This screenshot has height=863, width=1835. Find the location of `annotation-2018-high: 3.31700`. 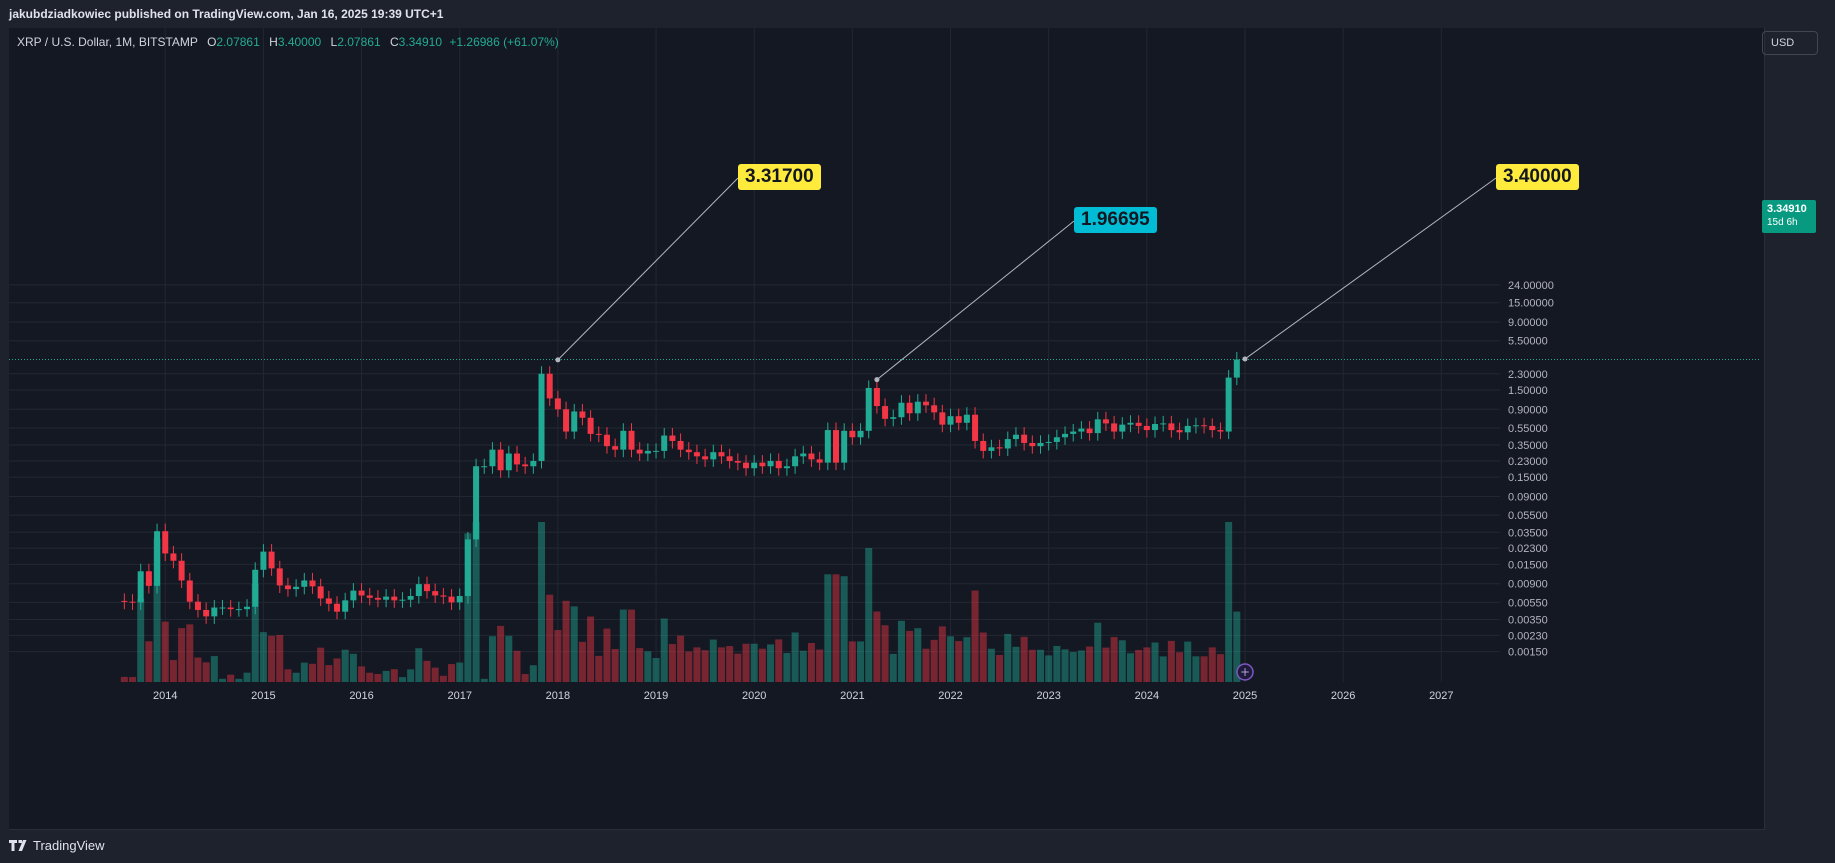

annotation-2018-high: 3.31700 is located at coordinates (779, 177).